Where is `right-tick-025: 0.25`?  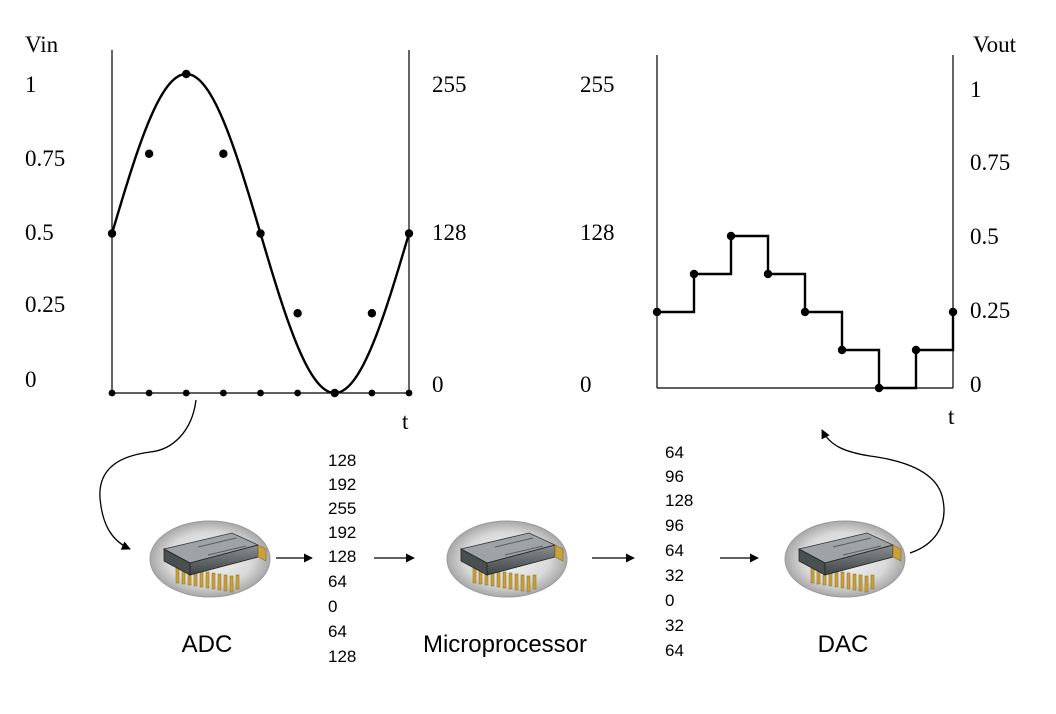
right-tick-025: 0.25 is located at coordinates (990, 310).